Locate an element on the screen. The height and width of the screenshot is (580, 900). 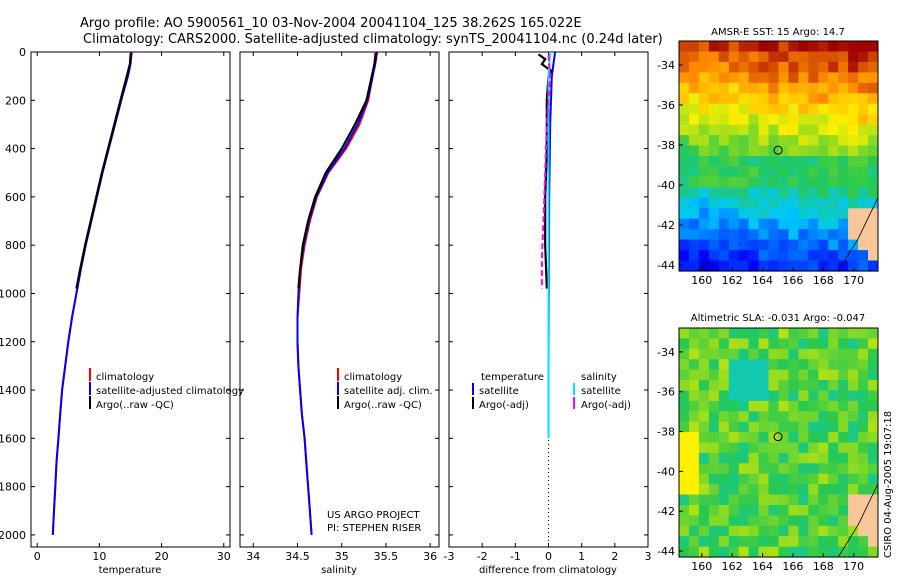
y-tick-label: -42 is located at coordinates (666, 225).